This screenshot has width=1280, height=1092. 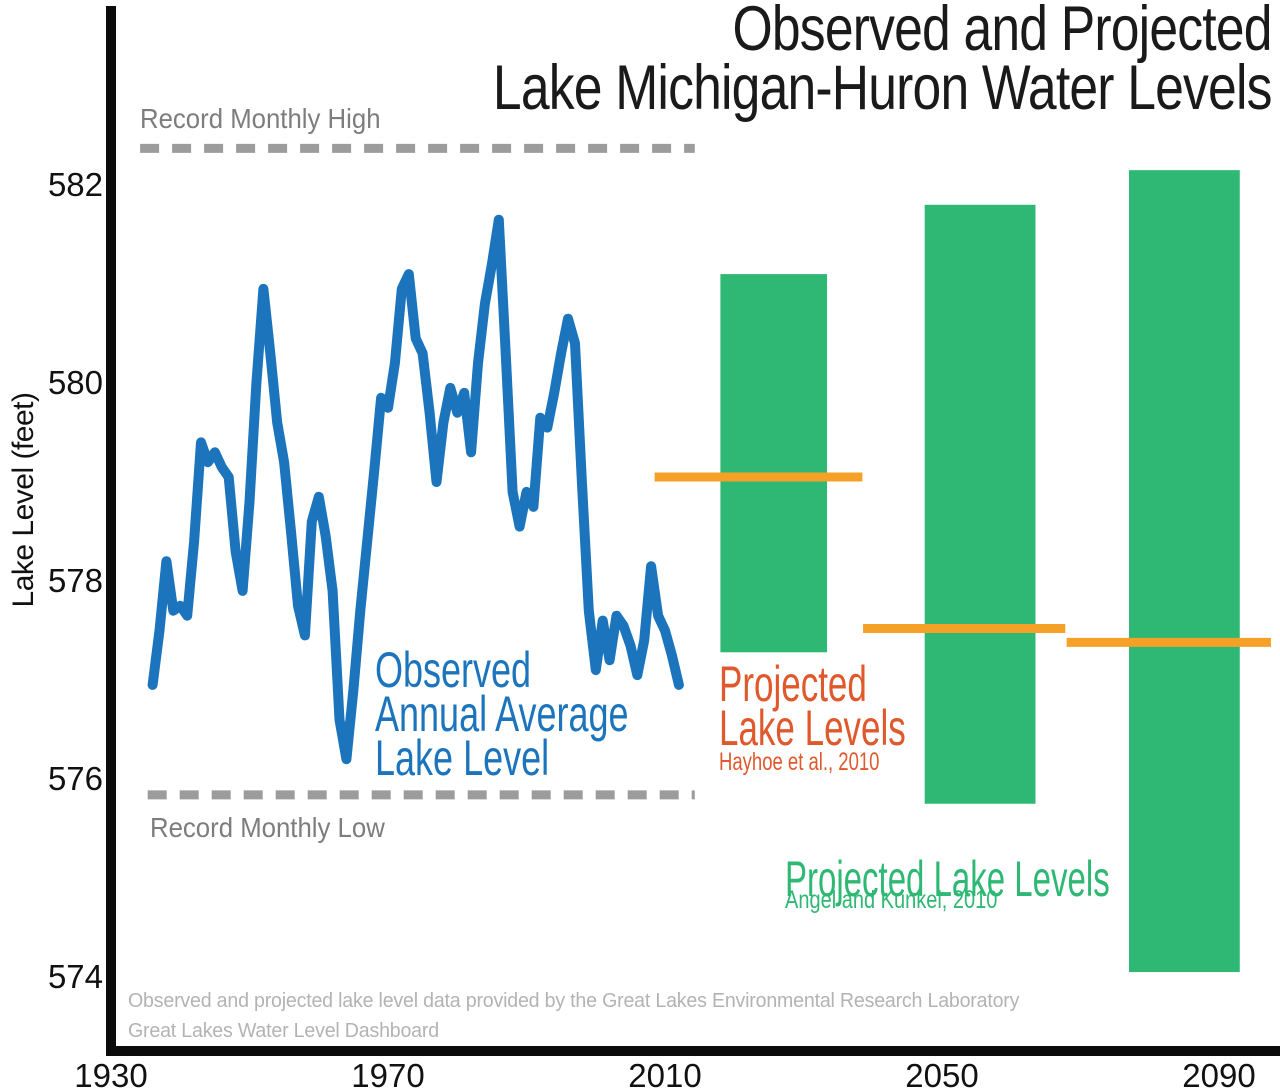 I want to click on y-tick-label: 582, so click(x=75, y=184).